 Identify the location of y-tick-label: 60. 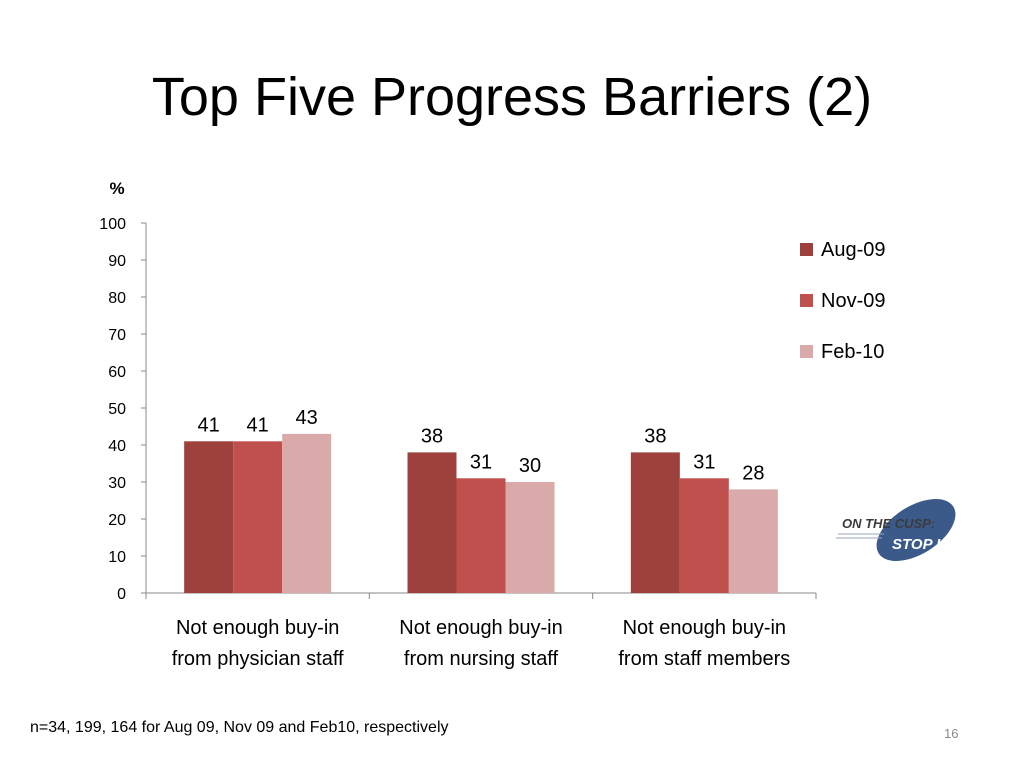
(117, 372).